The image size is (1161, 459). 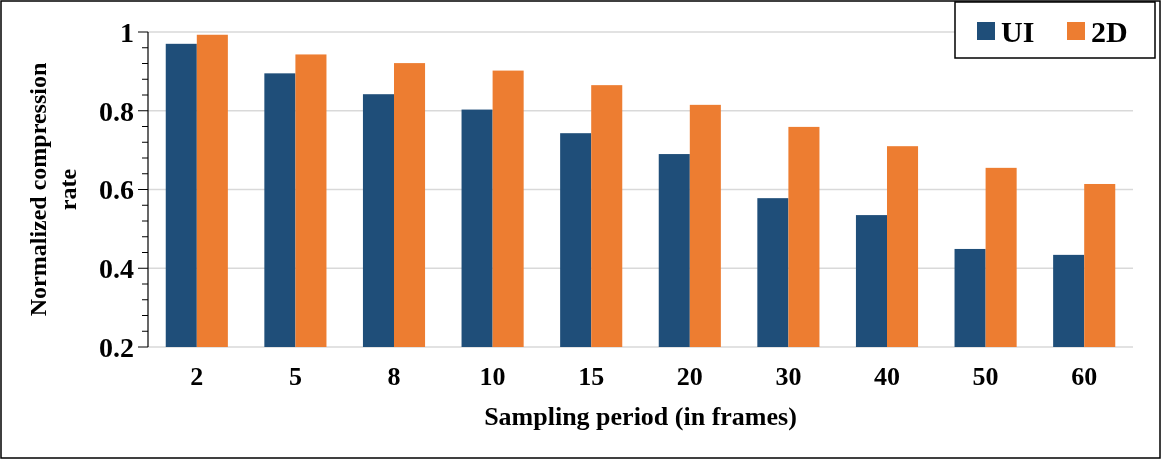 What do you see at coordinates (394, 376) in the screenshot?
I see `x-tick-label: 8` at bounding box center [394, 376].